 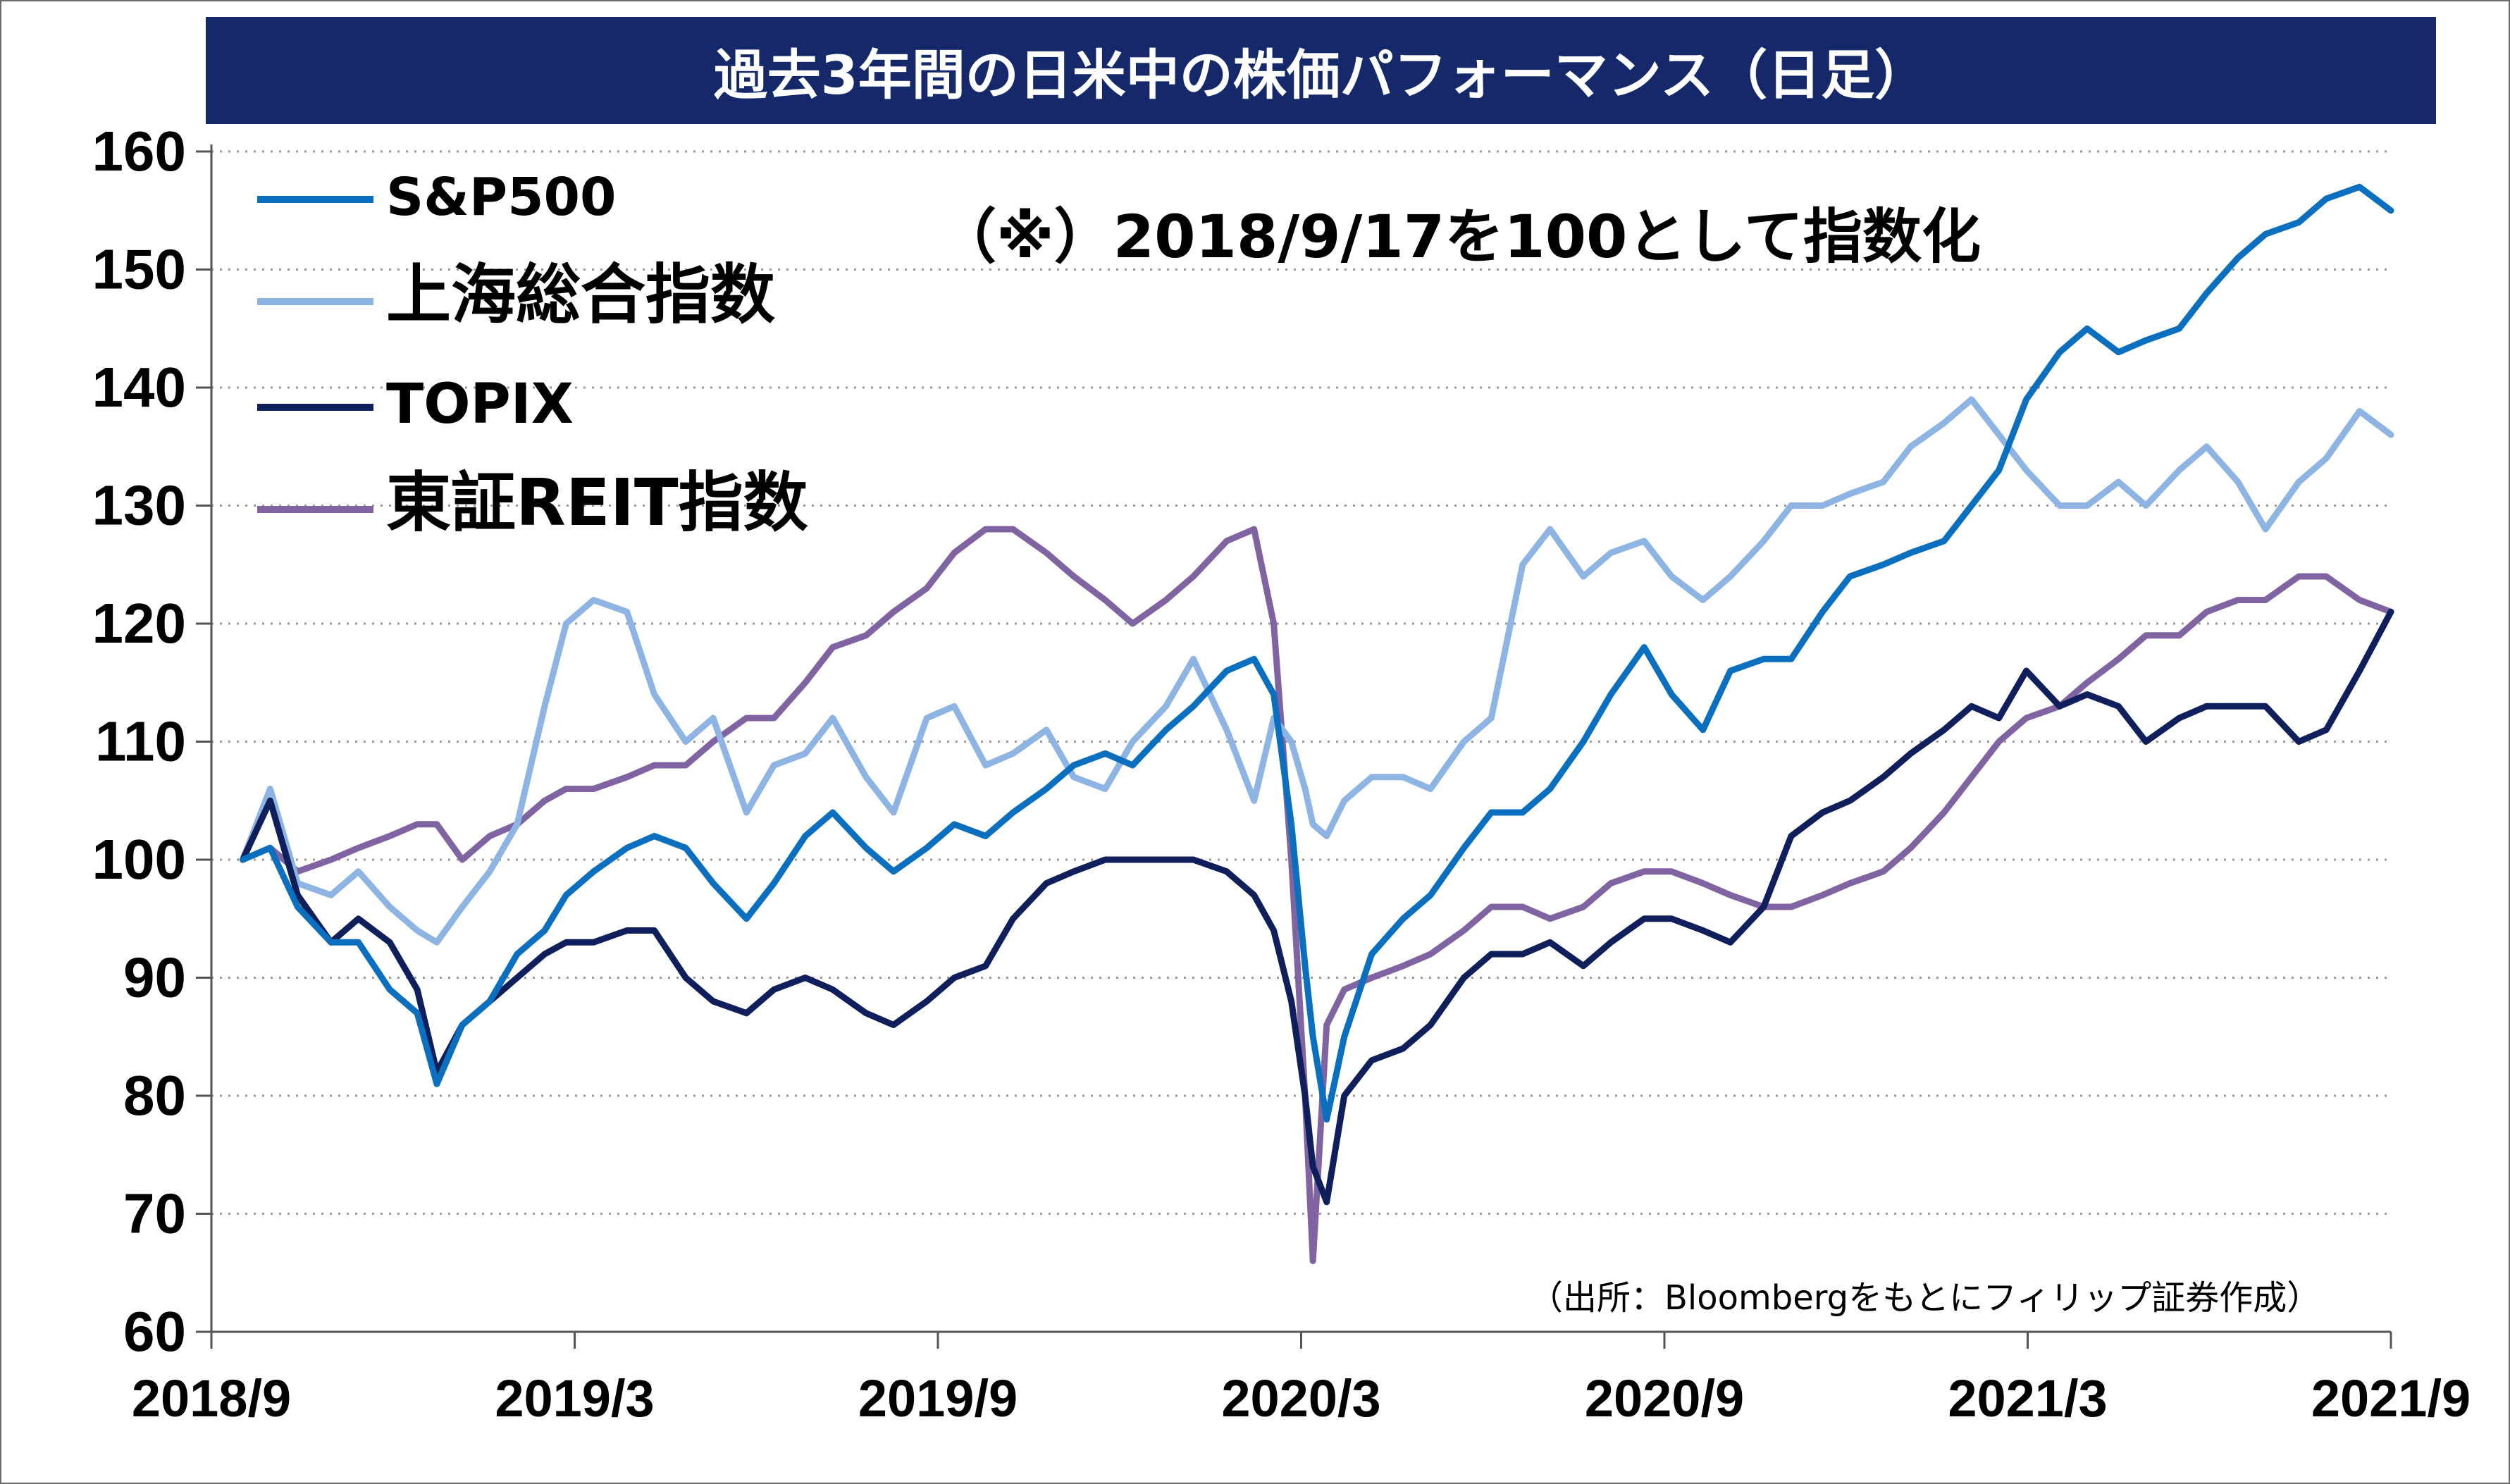 What do you see at coordinates (139, 269) in the screenshot?
I see `y-tick-label: 150` at bounding box center [139, 269].